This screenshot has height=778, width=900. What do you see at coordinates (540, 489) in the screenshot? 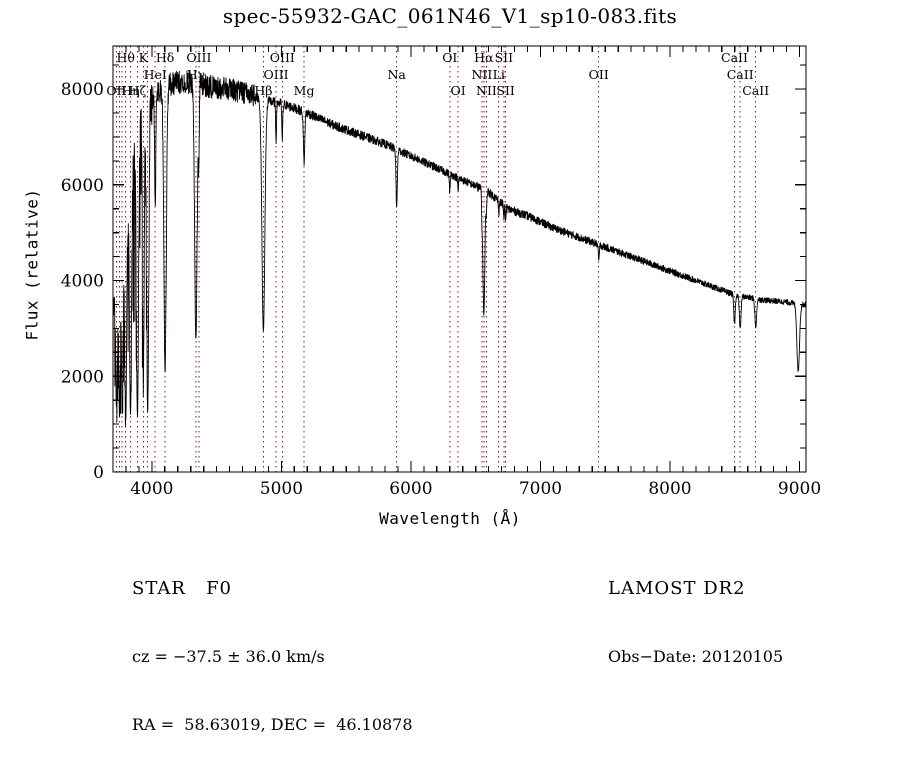
I see `x-tick-label: 7000` at bounding box center [540, 489].